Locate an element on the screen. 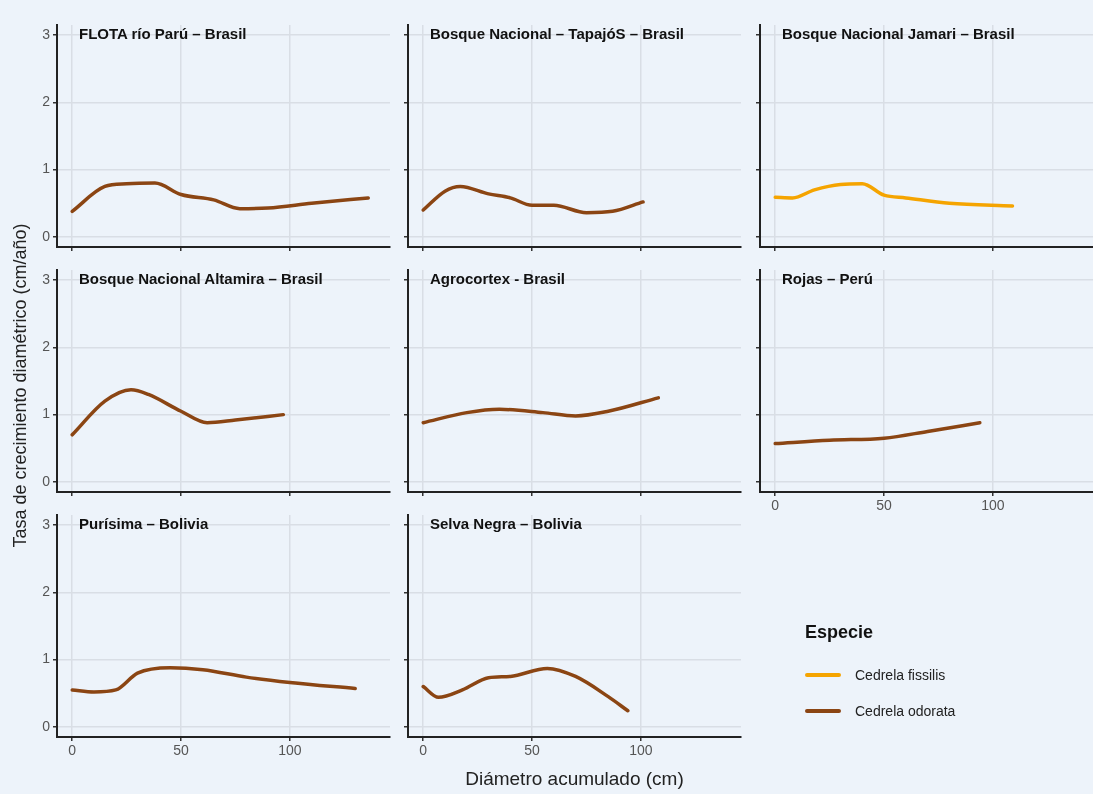  legend-title: Especie is located at coordinates (840, 632).